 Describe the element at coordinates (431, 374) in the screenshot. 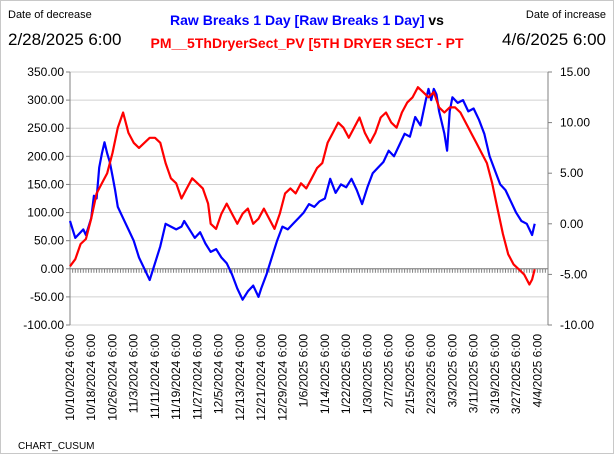

I see `x-tick-label: 2/23/2025 6:00` at that location.